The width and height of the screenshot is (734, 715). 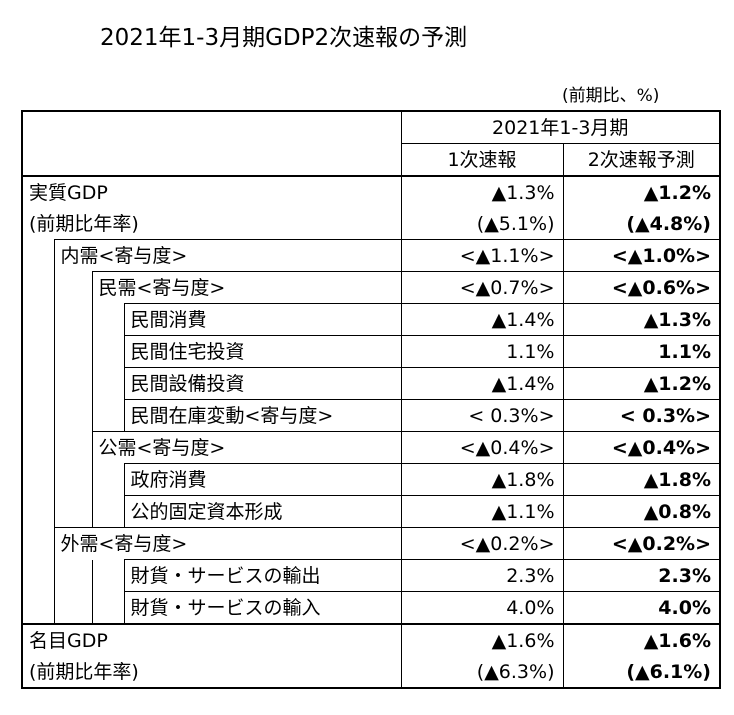 I want to click on table-row: 外需<寄与度> <▲0.2%> <▲0.2%>, so click(x=371, y=543).